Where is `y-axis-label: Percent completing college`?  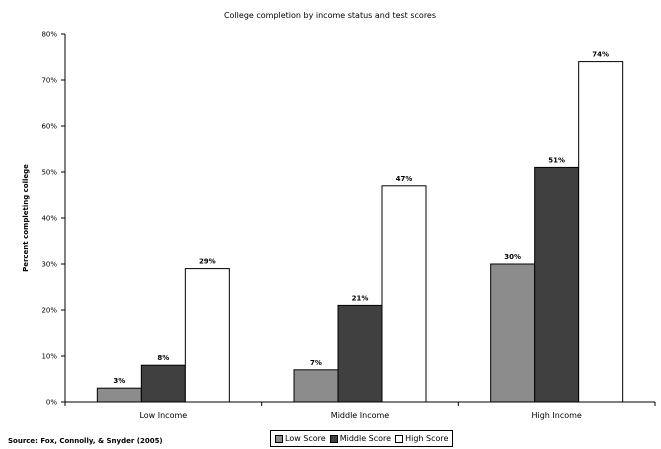 y-axis-label: Percent completing college is located at coordinates (26, 218).